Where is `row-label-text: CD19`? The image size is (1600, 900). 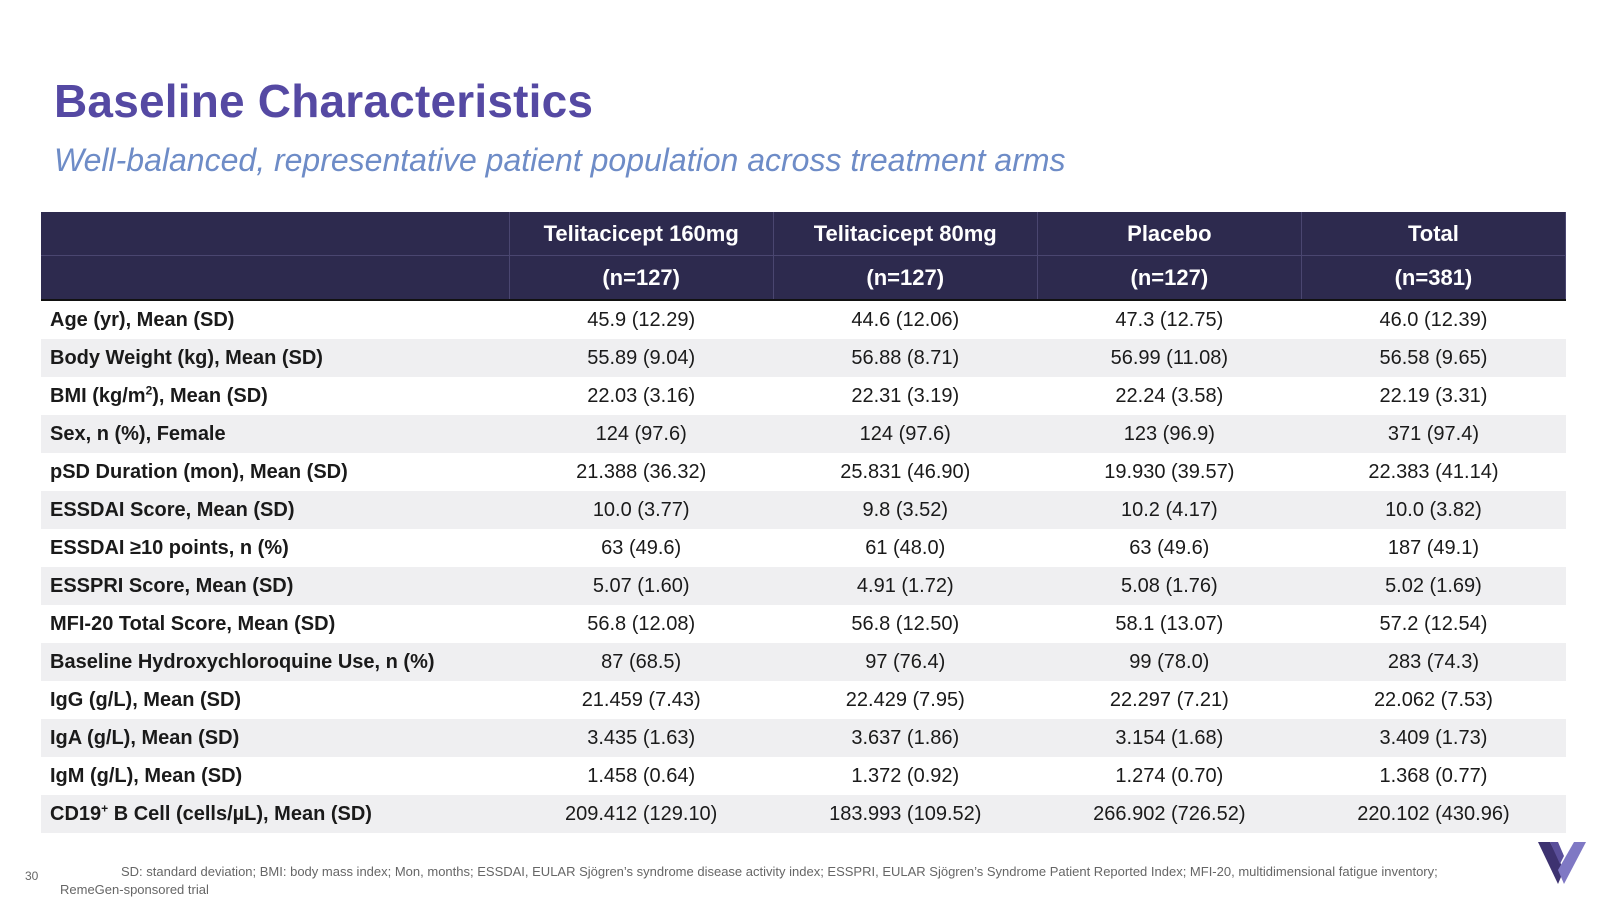
row-label-text: CD19 is located at coordinates (76, 813).